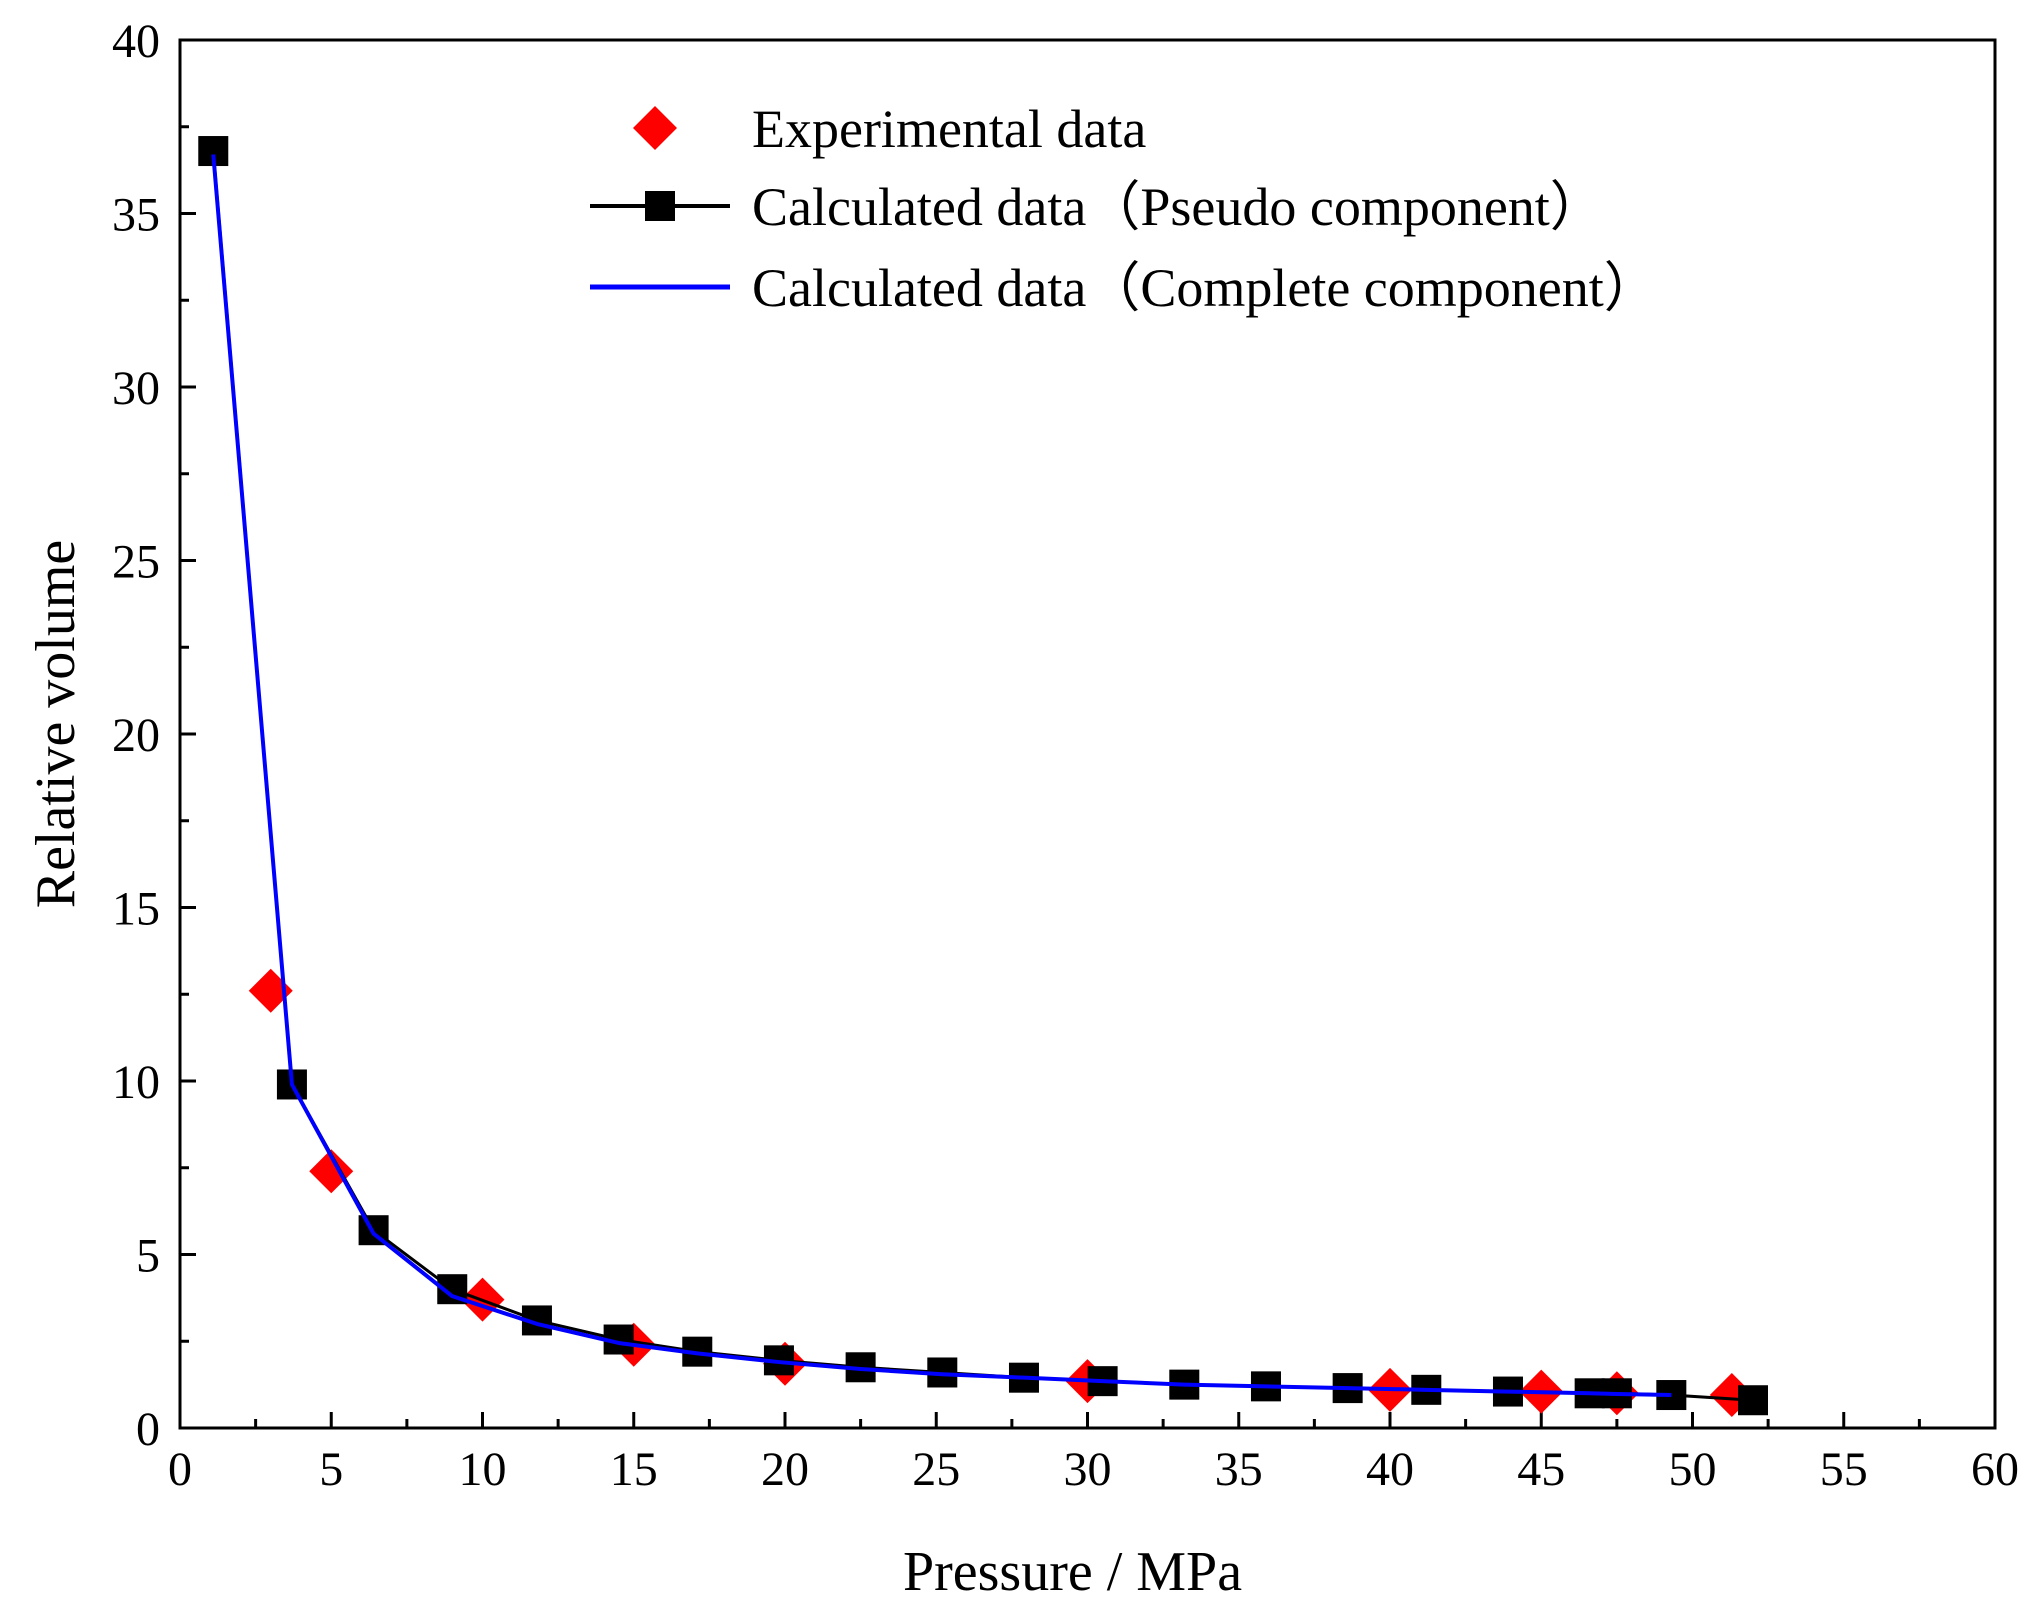 The image size is (2028, 1614). What do you see at coordinates (660, 206) in the screenshot?
I see `legend-marker-pseudo` at bounding box center [660, 206].